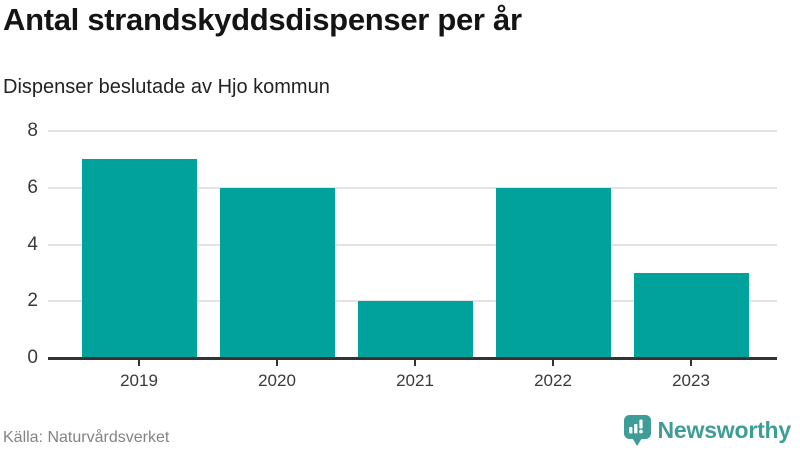  What do you see at coordinates (691, 380) in the screenshot?
I see `x-tick-label: 2023` at bounding box center [691, 380].